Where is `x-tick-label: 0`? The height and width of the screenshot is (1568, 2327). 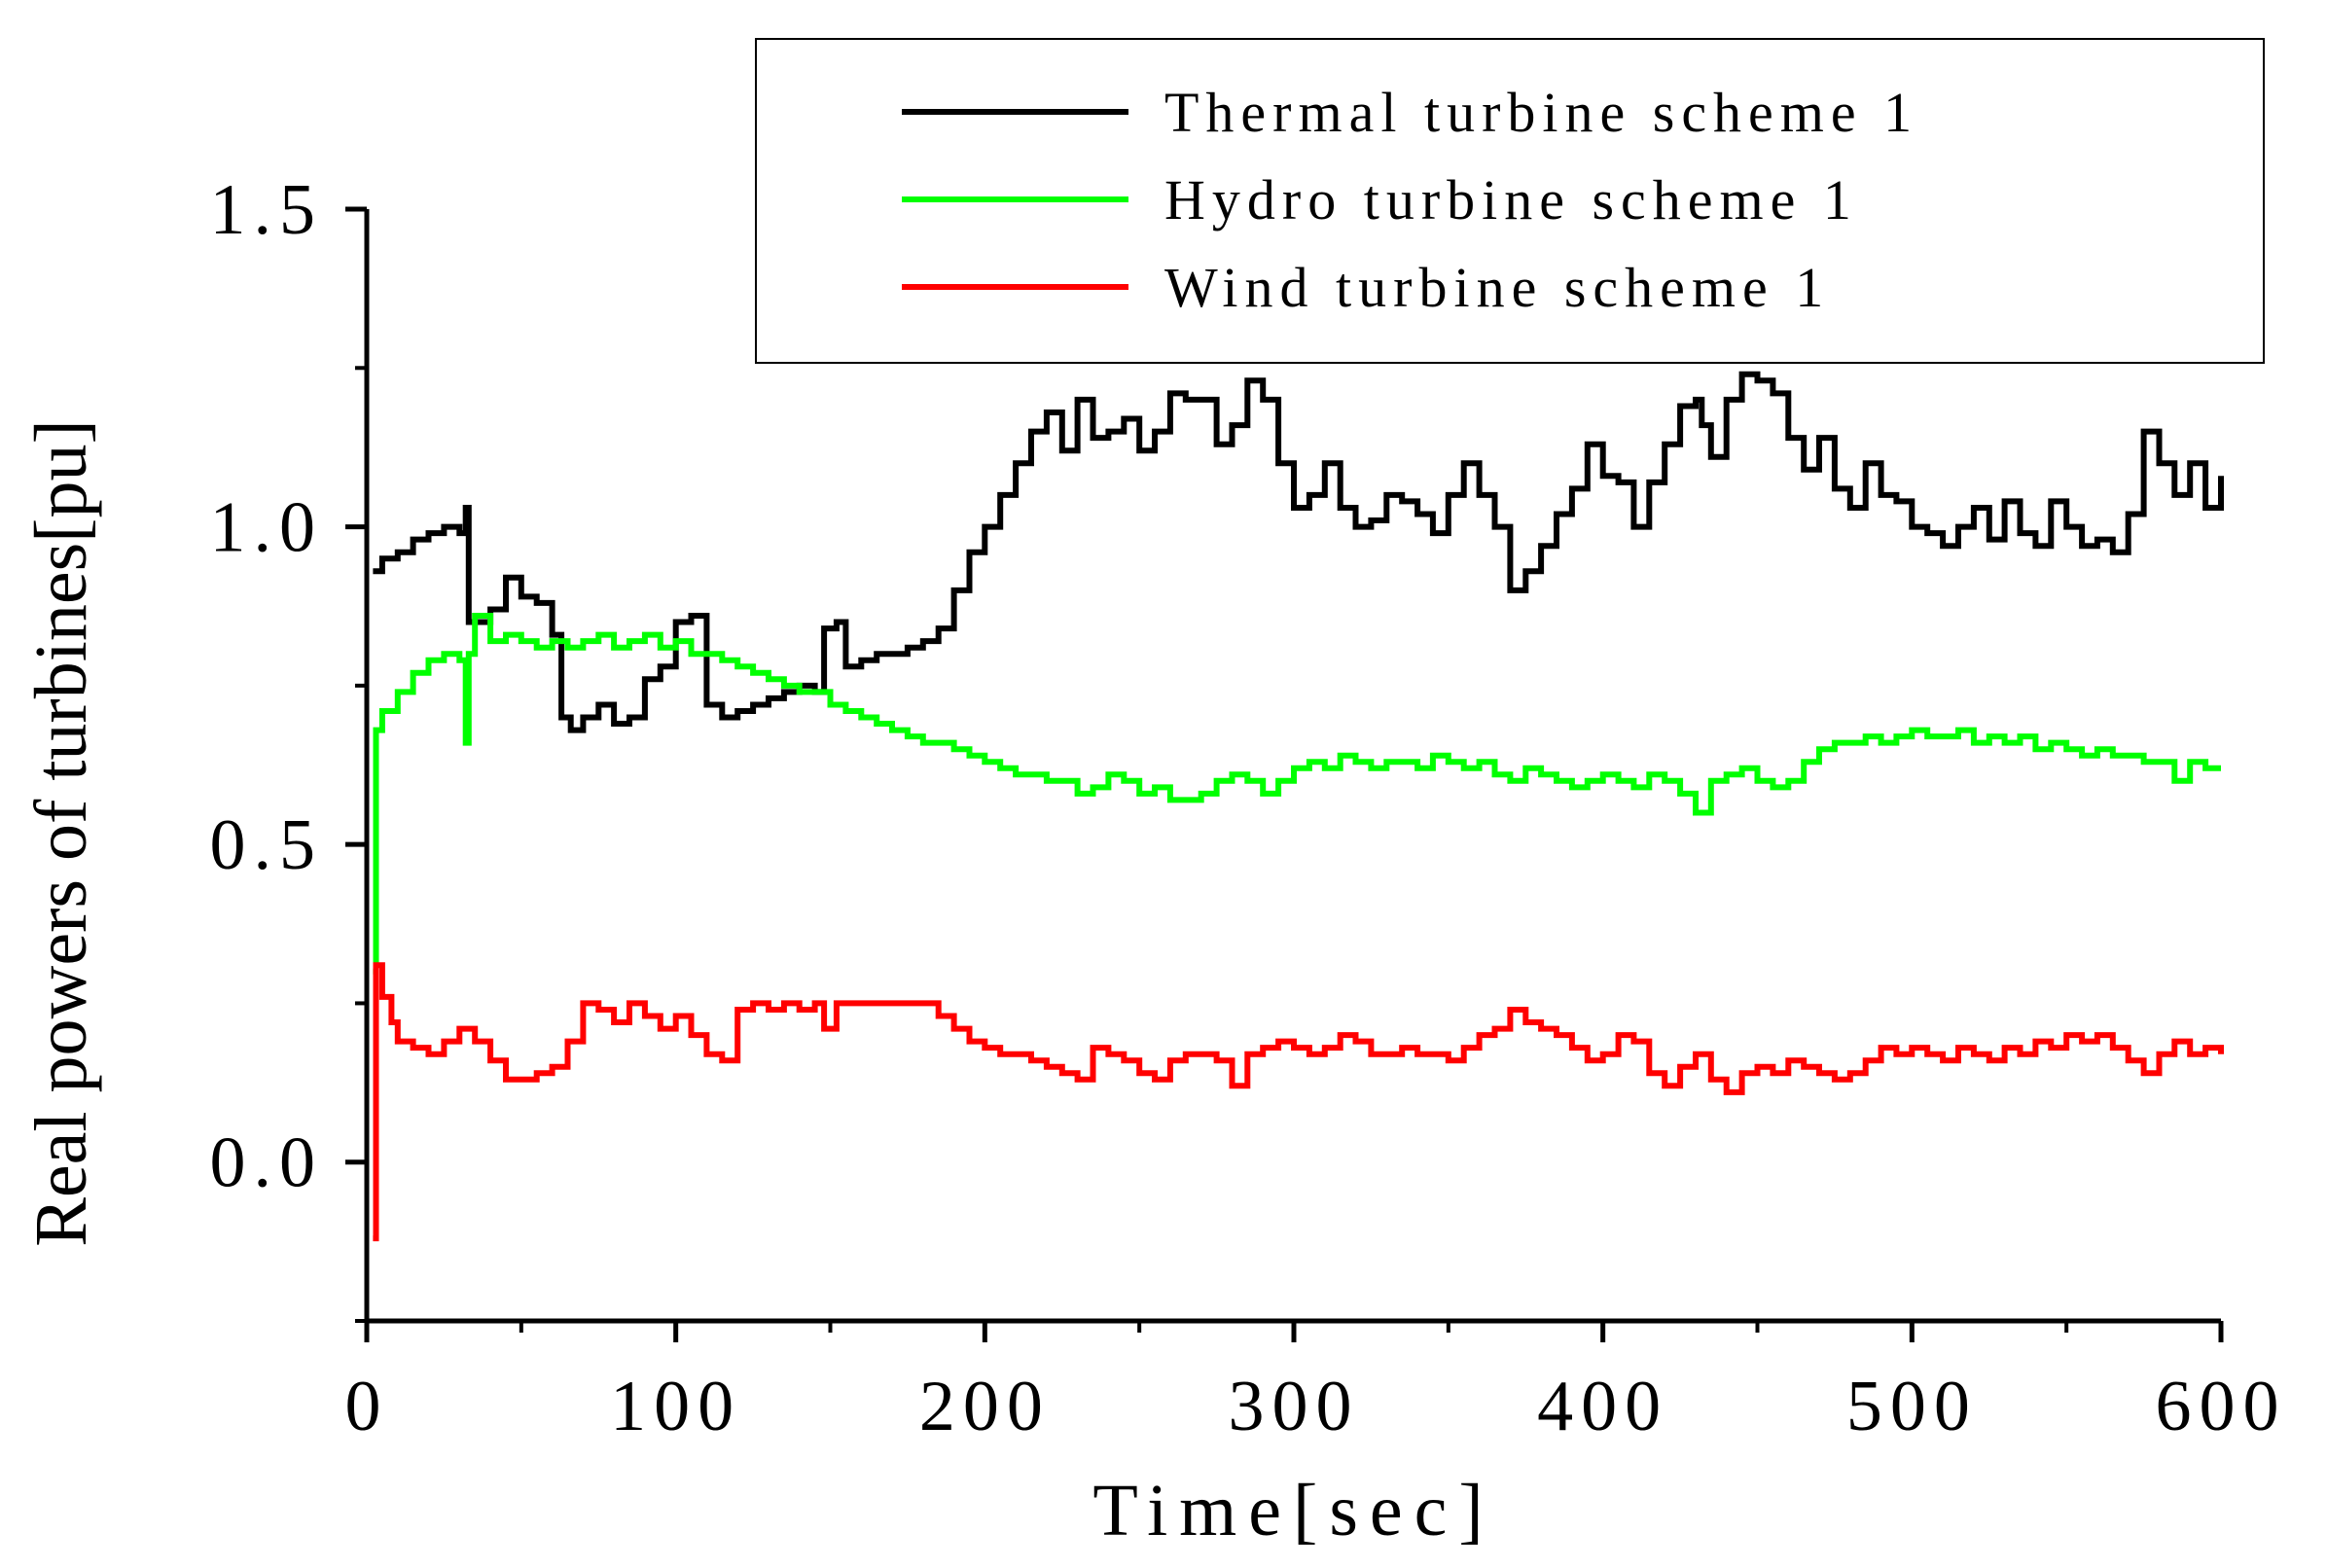 x-tick-label: 0 is located at coordinates (367, 1406).